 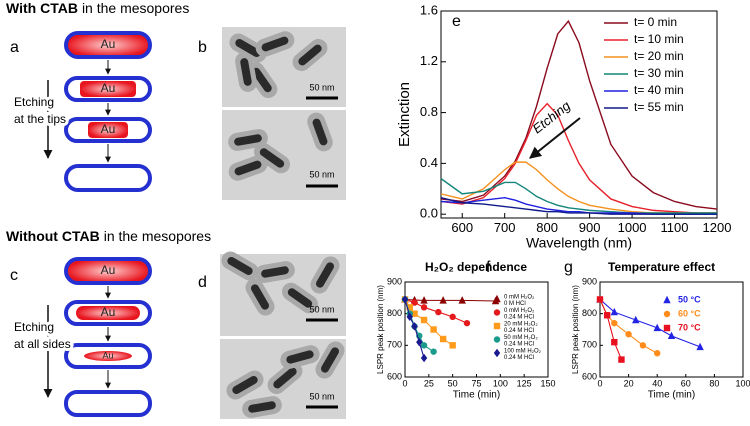 I want to click on section-header: Without CTAB in the mesopores, so click(x=108, y=236).